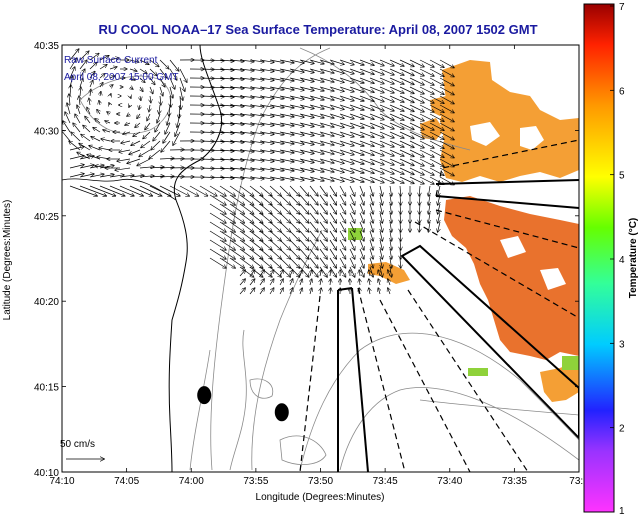 This screenshot has width=644, height=518. I want to click on colorbar-tick-label: 7, so click(622, 7).